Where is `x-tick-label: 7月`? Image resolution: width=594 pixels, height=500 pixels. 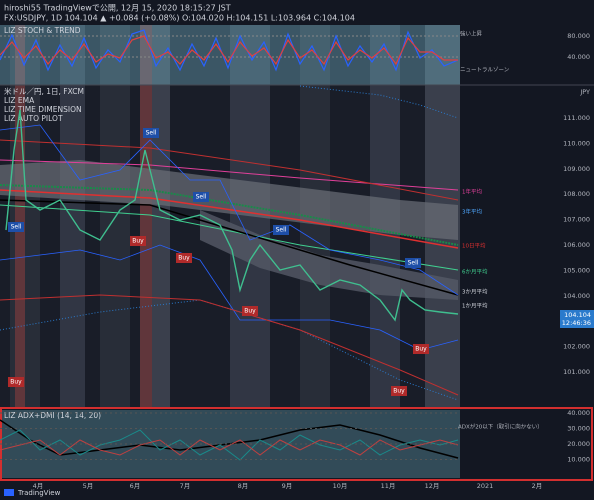
x-tick-label: 7月 is located at coordinates (185, 486).